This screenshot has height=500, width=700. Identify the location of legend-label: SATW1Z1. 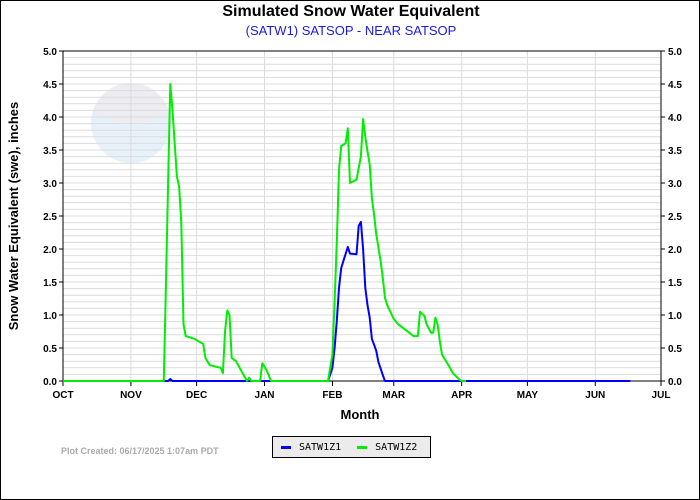
(320, 447).